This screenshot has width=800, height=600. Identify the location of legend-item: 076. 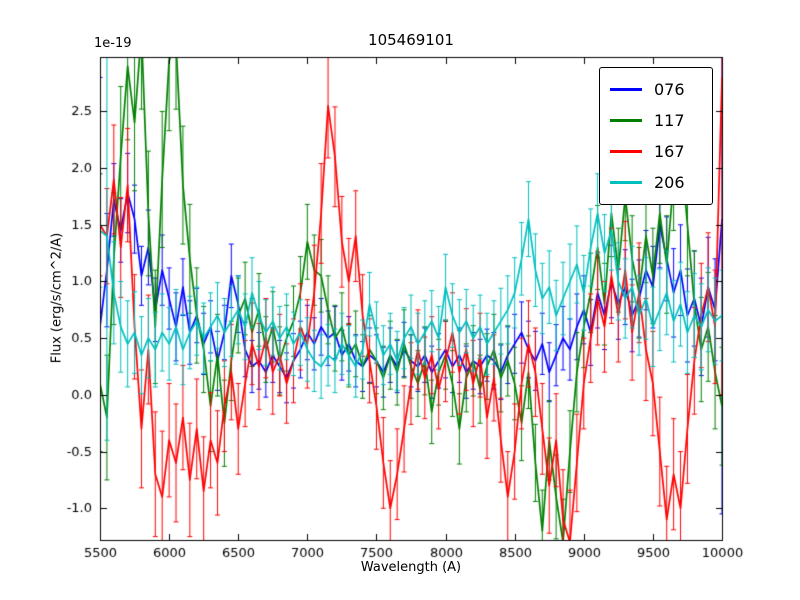
(656, 89).